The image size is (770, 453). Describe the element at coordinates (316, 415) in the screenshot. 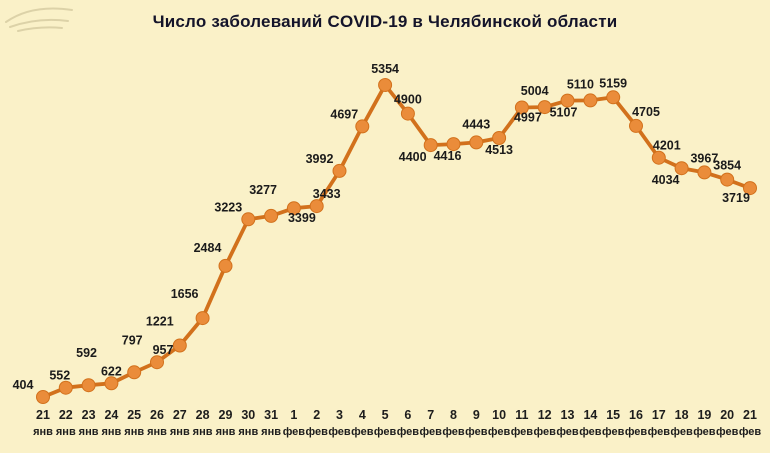

I see `x-axis-day-label: 2` at that location.